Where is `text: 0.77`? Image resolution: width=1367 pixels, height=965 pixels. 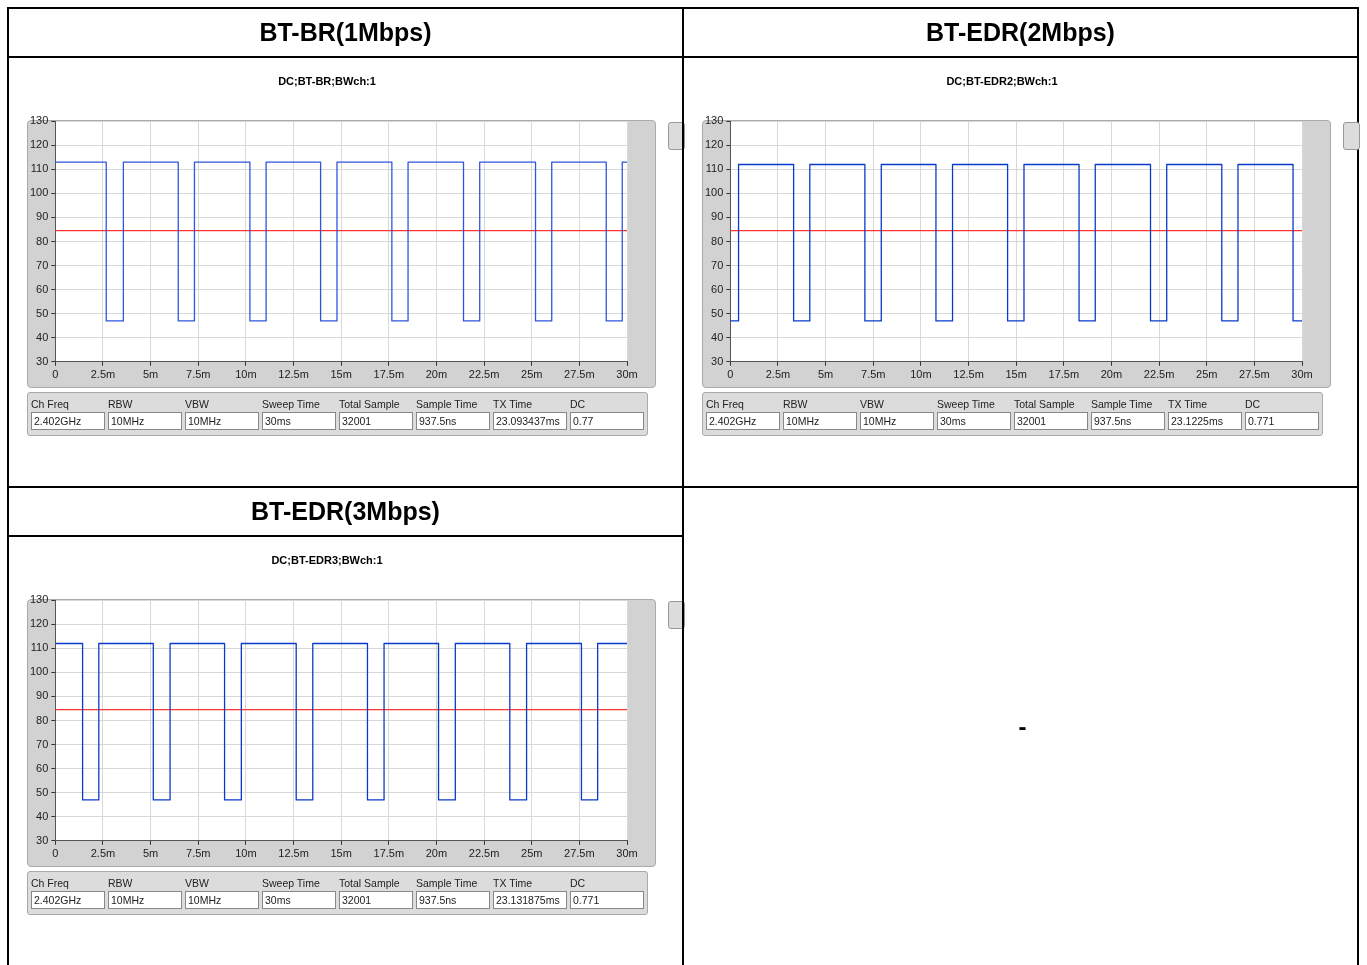 text: 0.77 is located at coordinates (607, 421).